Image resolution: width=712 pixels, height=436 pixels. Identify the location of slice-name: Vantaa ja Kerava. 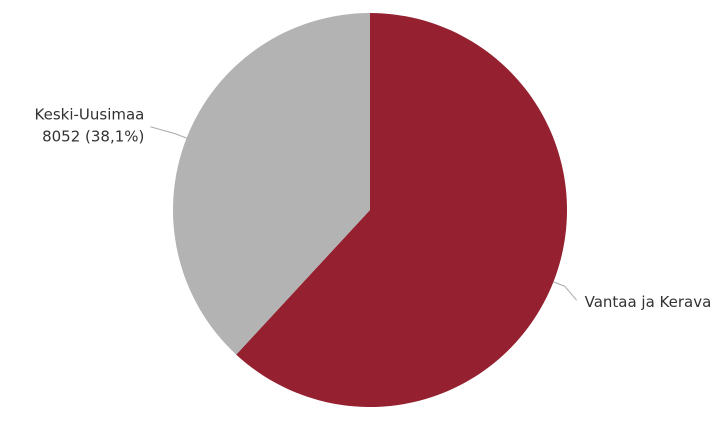
(648, 302).